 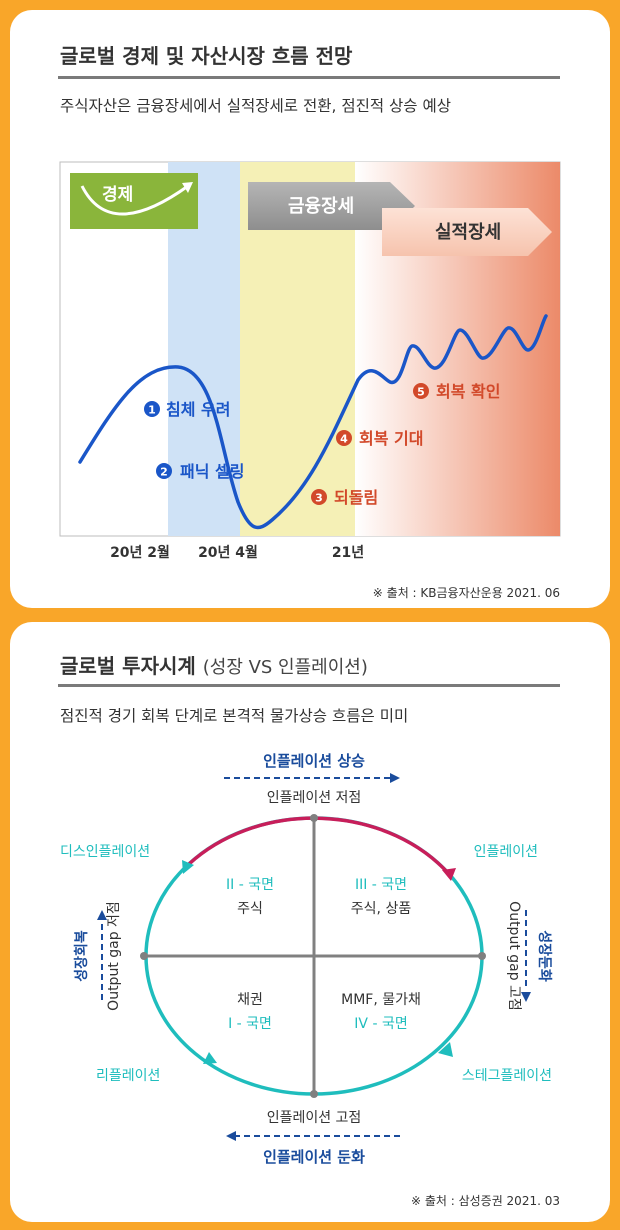 I want to click on phase-earnings-label: 실적장세, so click(x=468, y=232).